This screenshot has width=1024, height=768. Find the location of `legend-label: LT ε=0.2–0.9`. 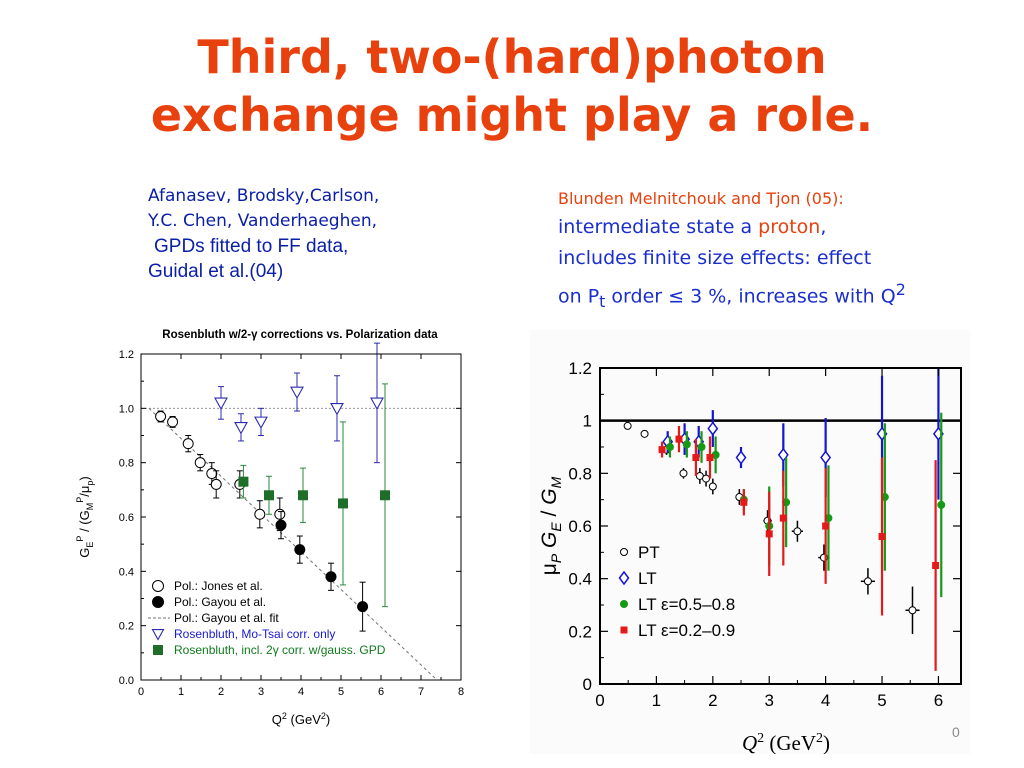

legend-label: LT ε=0.2–0.9 is located at coordinates (686, 630).